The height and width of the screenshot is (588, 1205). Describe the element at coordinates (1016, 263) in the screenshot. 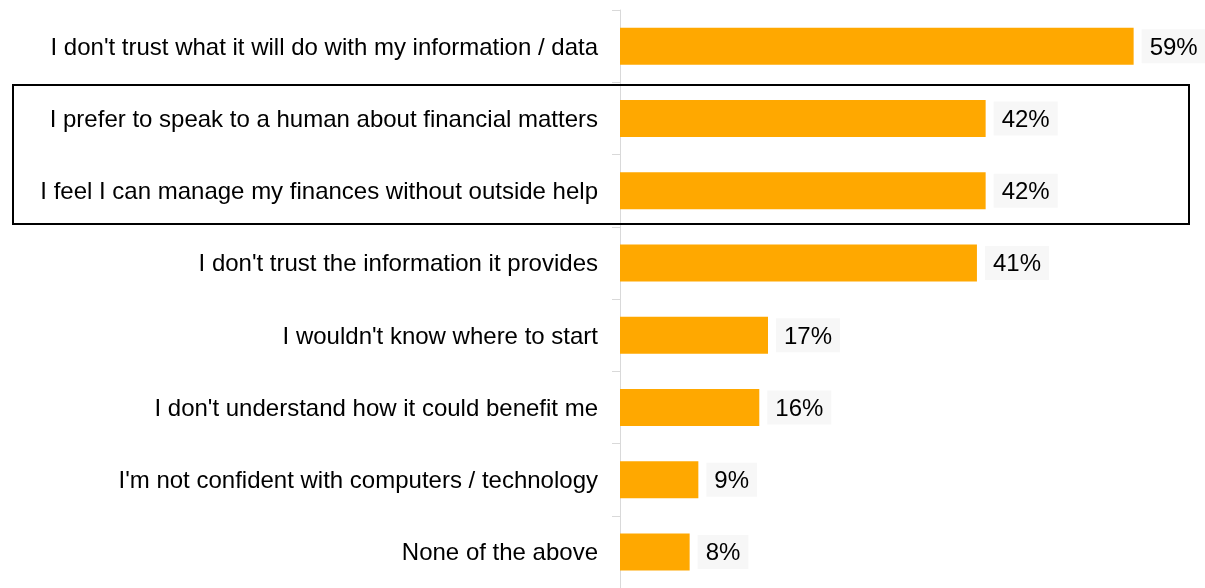

I see `data-label: 41%` at that location.